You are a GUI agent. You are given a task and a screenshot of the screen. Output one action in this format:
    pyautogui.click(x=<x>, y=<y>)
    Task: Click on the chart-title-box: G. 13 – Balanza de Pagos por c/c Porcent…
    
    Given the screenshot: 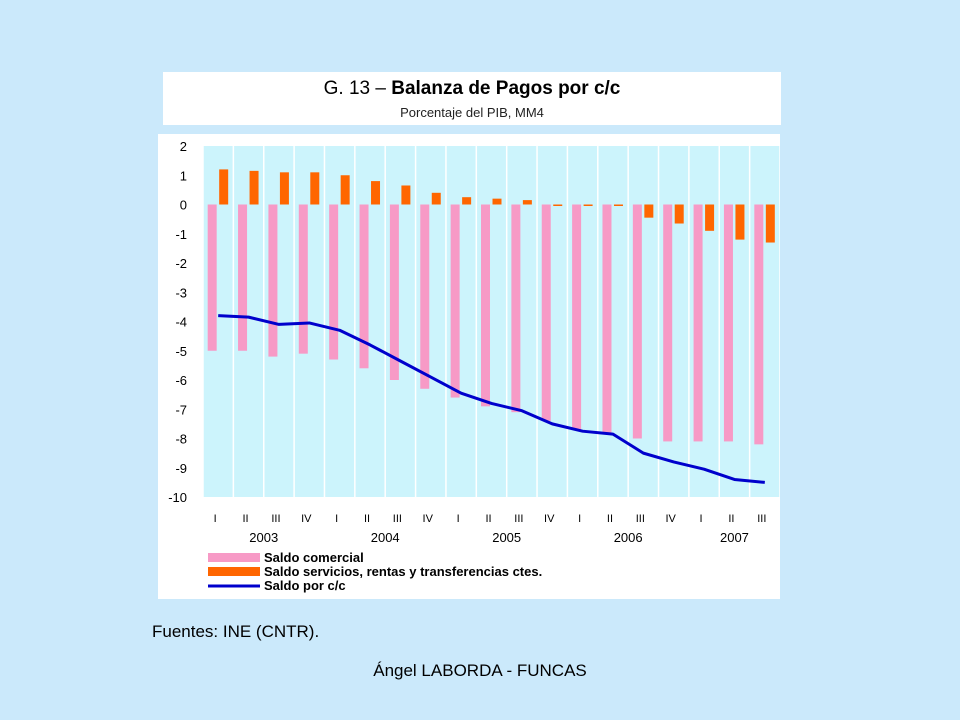 What is the action you would take?
    pyautogui.click(x=472, y=98)
    